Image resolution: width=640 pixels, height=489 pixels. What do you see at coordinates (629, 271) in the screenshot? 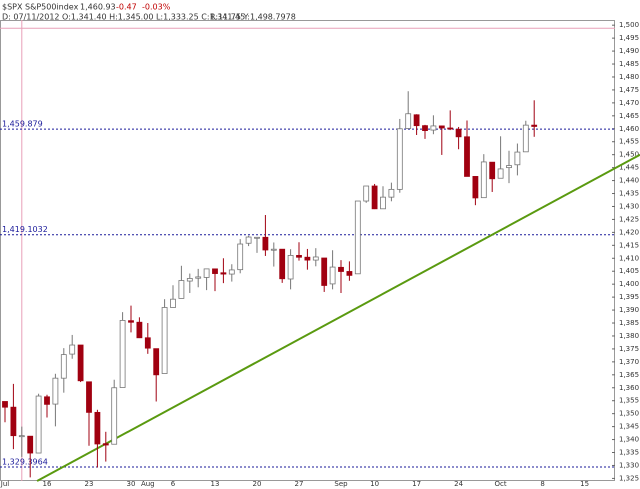
I see `y-tick-label: 1,405` at bounding box center [629, 271].